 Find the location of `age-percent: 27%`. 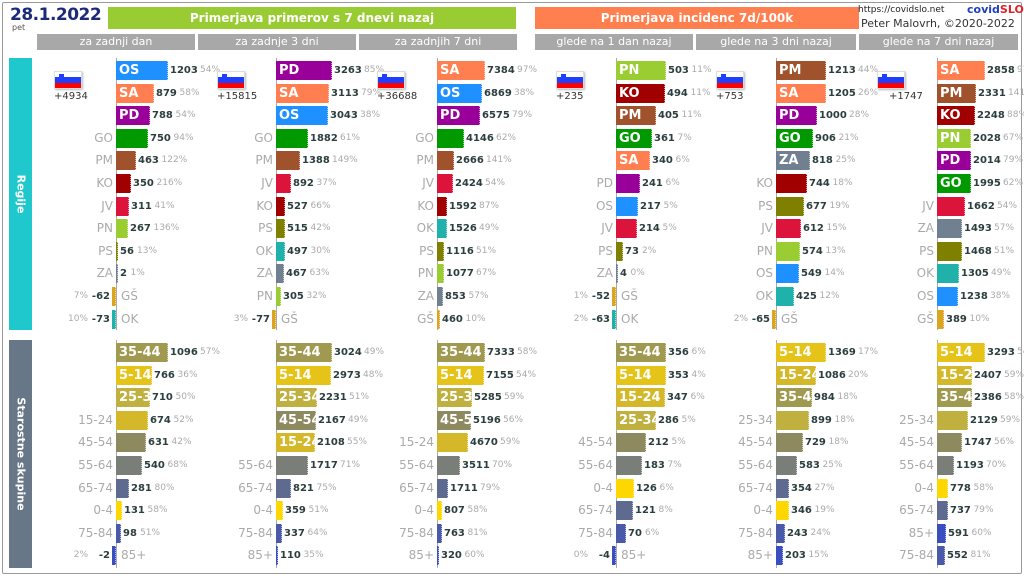

age-percent: 27% is located at coordinates (824, 487).